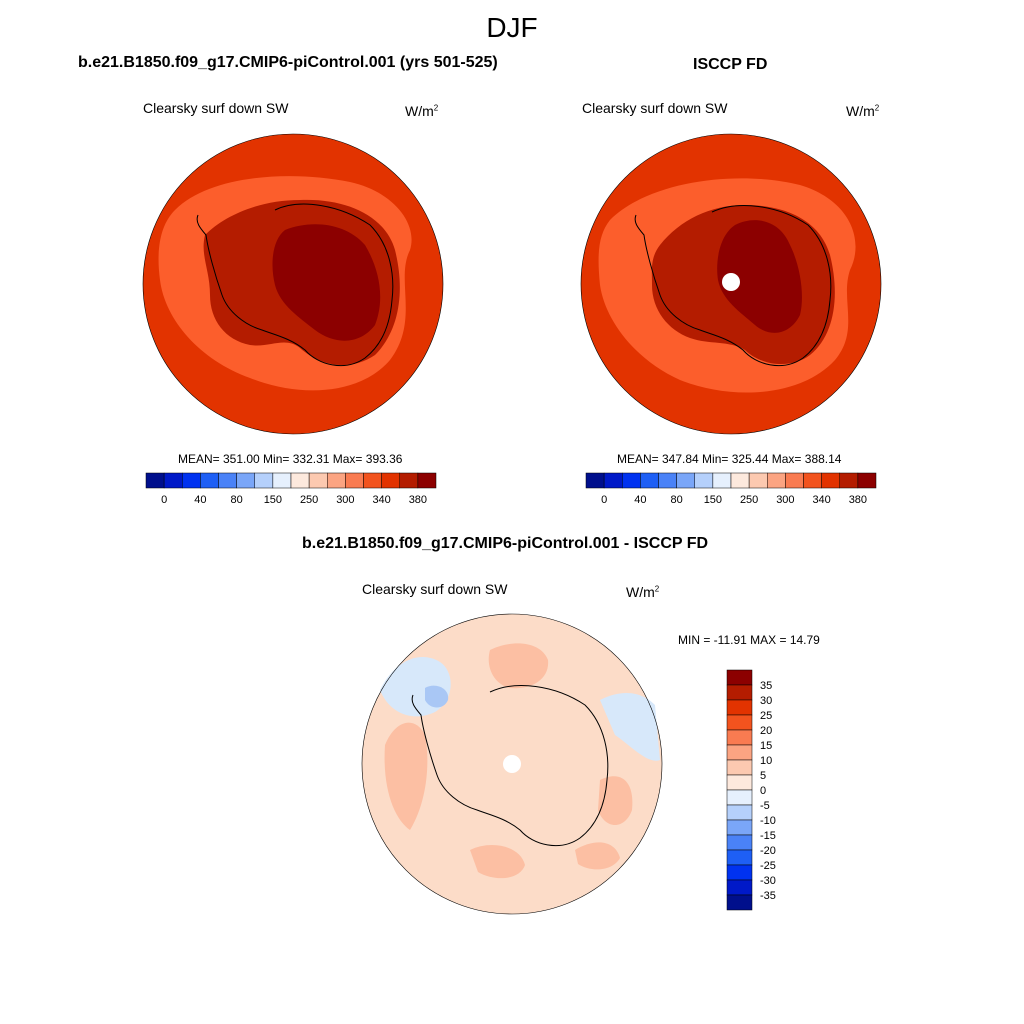  What do you see at coordinates (164, 500) in the screenshot?
I see `model-colorbar-tick-label: 0` at bounding box center [164, 500].